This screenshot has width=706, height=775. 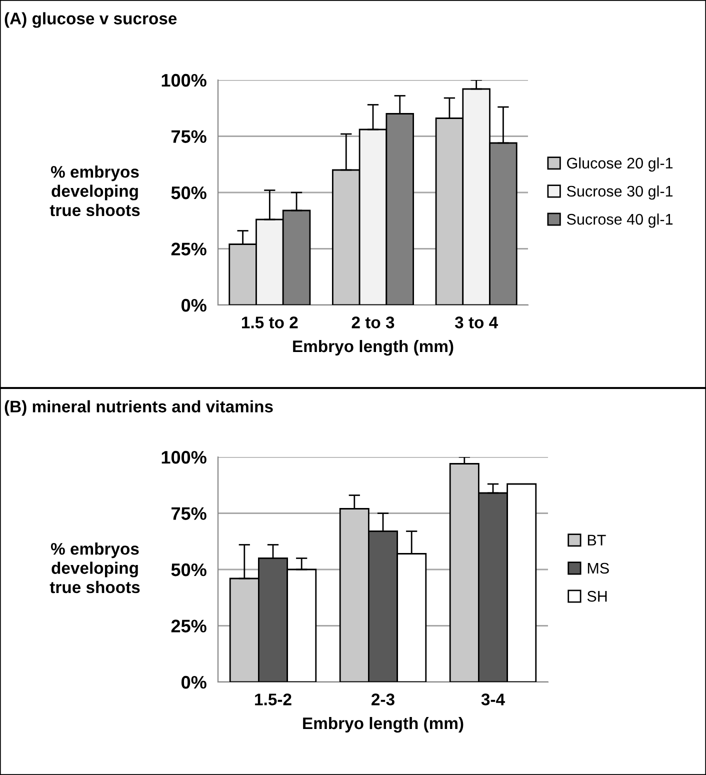 I want to click on chart-title: (B) mineral nutrients and vitamins, so click(x=138, y=408).